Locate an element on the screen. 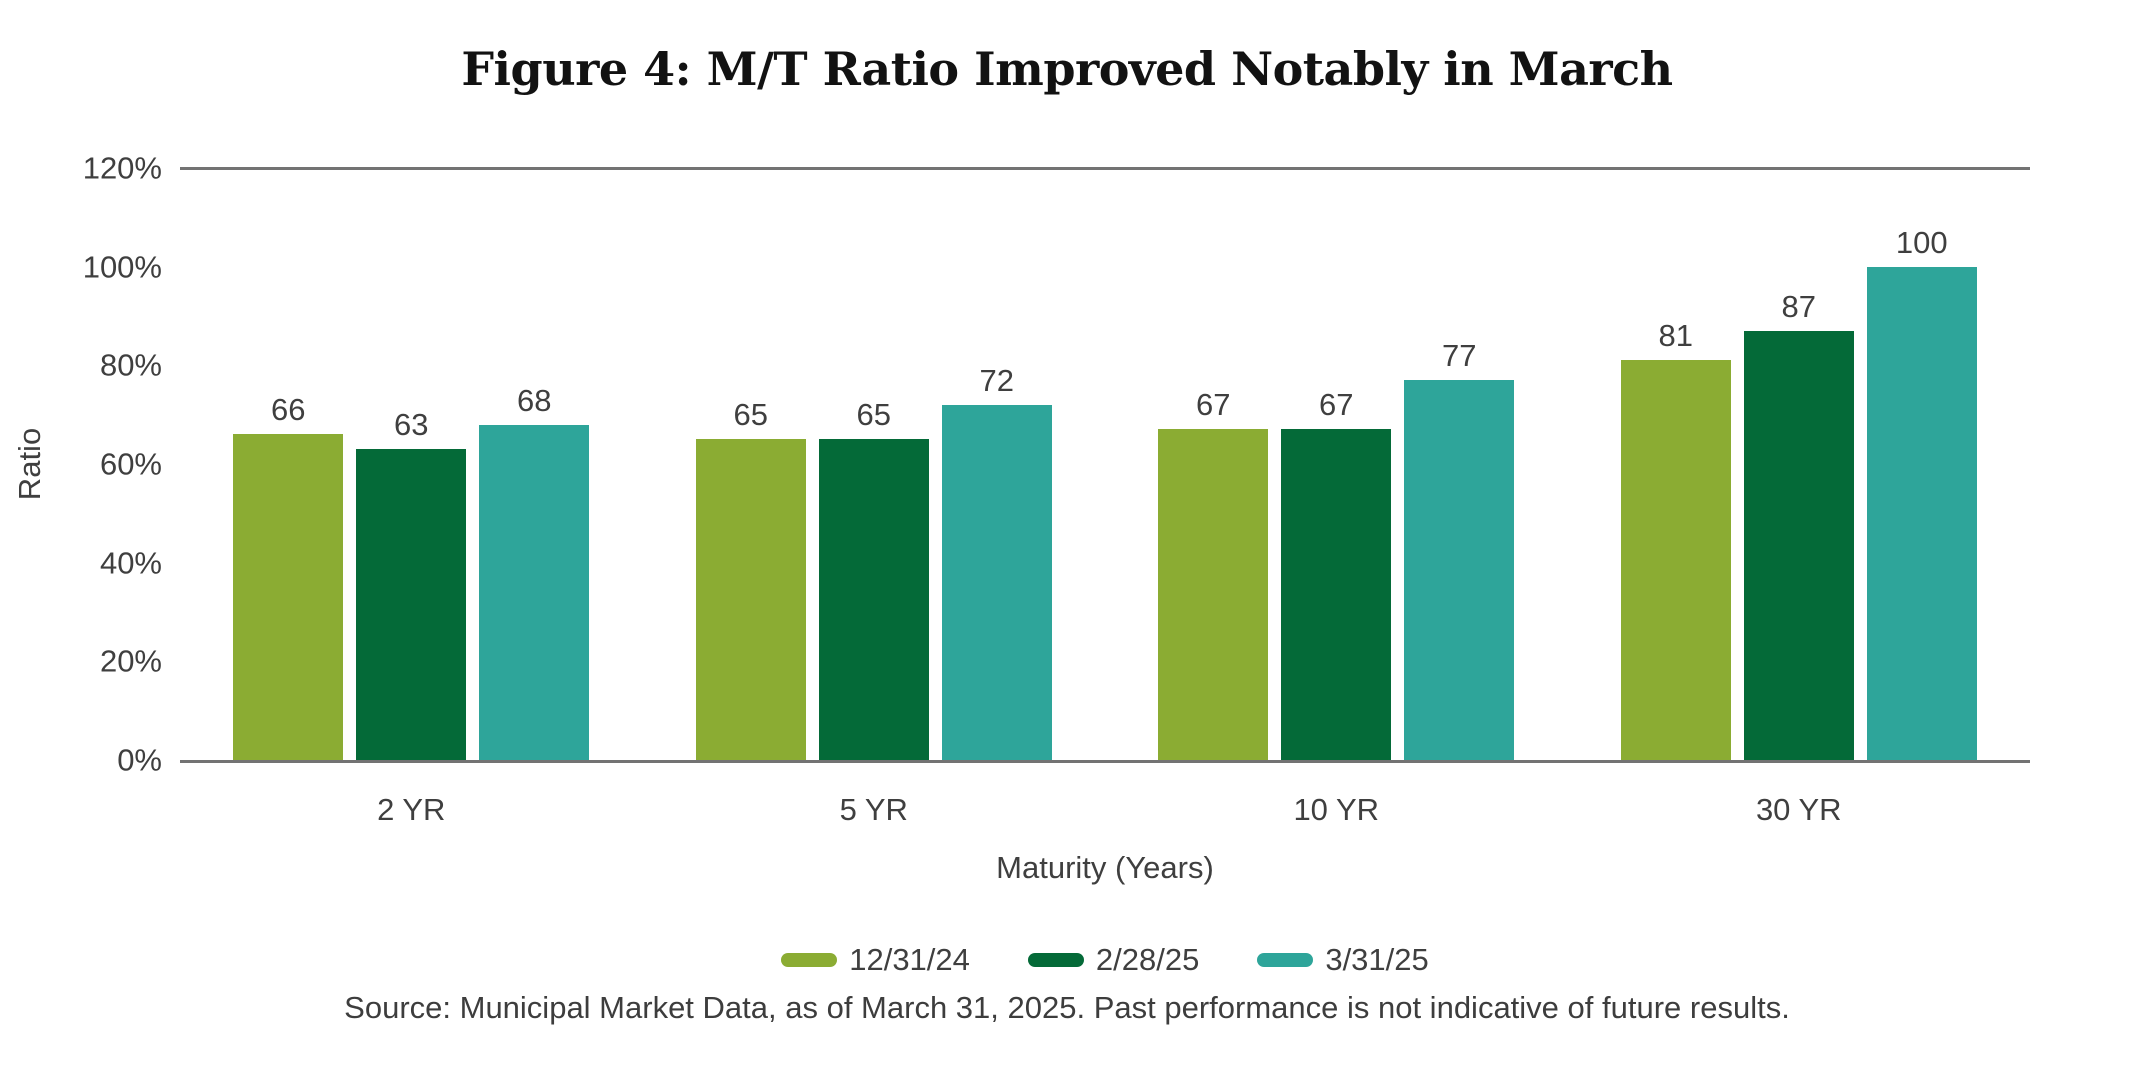 This screenshot has height=1067, width=2134. bar-group-30-yr: 81 87 100 is located at coordinates (1799, 464).